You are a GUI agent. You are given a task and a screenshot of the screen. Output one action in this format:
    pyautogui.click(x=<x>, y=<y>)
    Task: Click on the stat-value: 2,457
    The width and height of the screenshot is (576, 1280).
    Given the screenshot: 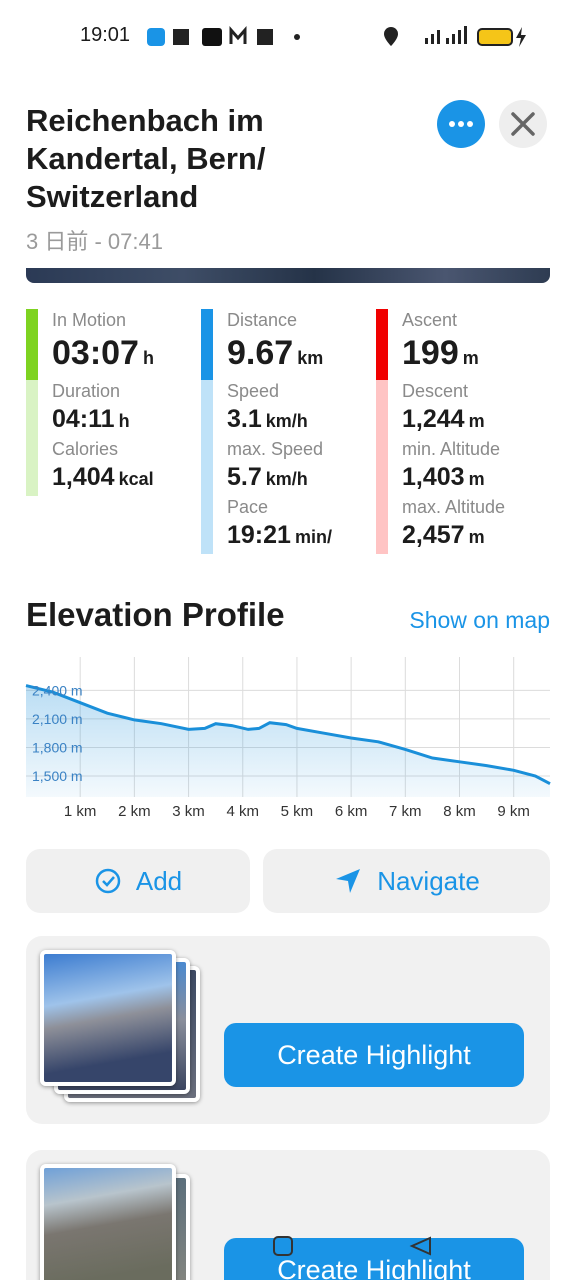 What is the action you would take?
    pyautogui.click(x=433, y=535)
    